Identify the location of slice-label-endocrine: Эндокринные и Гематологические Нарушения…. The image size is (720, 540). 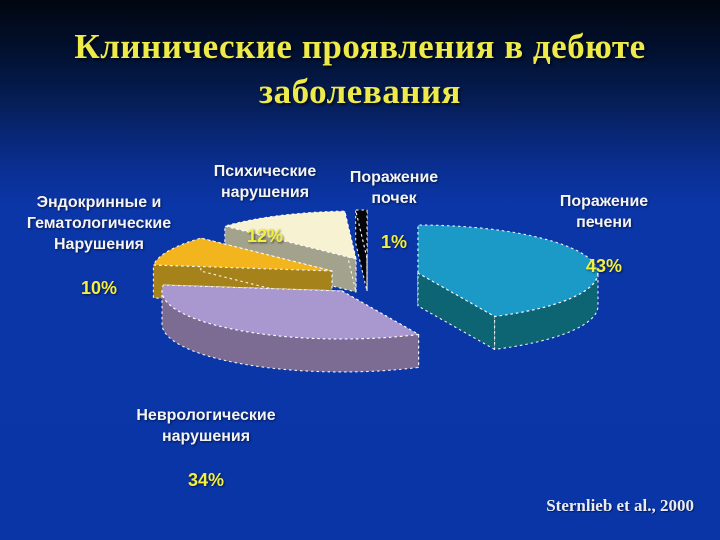
(99, 246).